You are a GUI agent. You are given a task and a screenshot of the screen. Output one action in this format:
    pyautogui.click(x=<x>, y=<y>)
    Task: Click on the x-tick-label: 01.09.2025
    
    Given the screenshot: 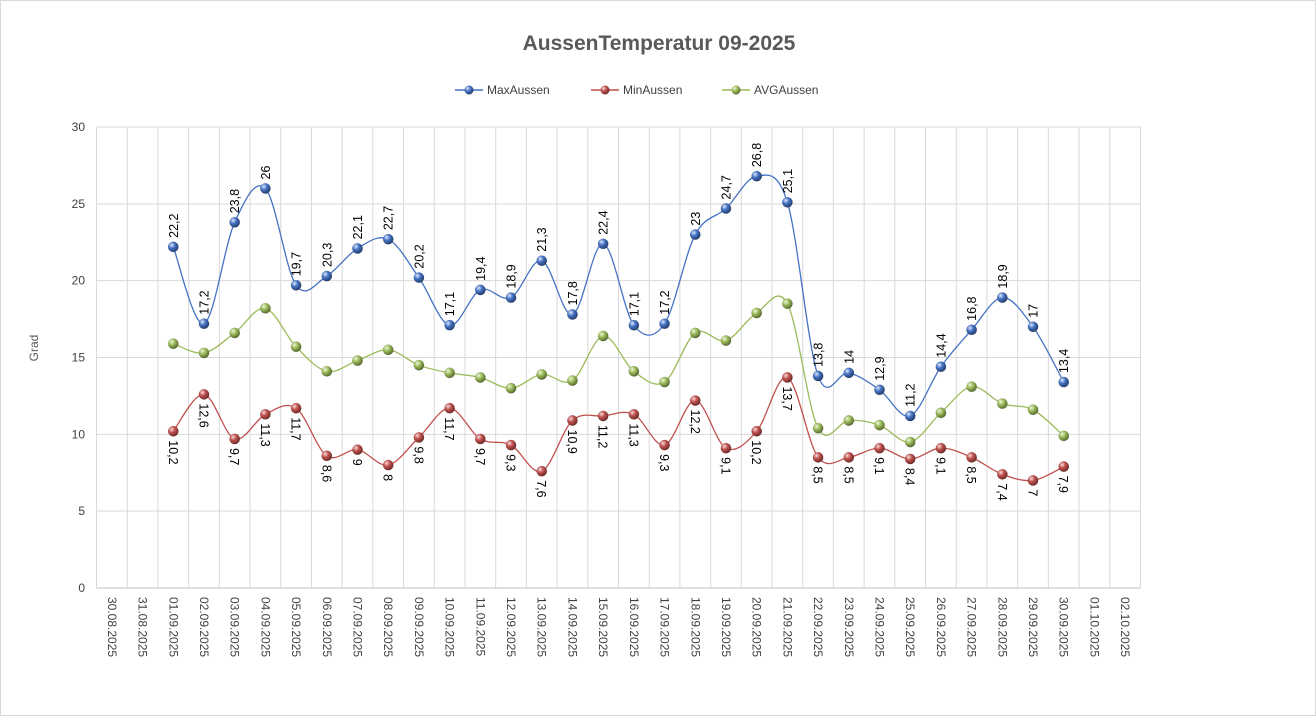 What is the action you would take?
    pyautogui.click(x=173, y=627)
    